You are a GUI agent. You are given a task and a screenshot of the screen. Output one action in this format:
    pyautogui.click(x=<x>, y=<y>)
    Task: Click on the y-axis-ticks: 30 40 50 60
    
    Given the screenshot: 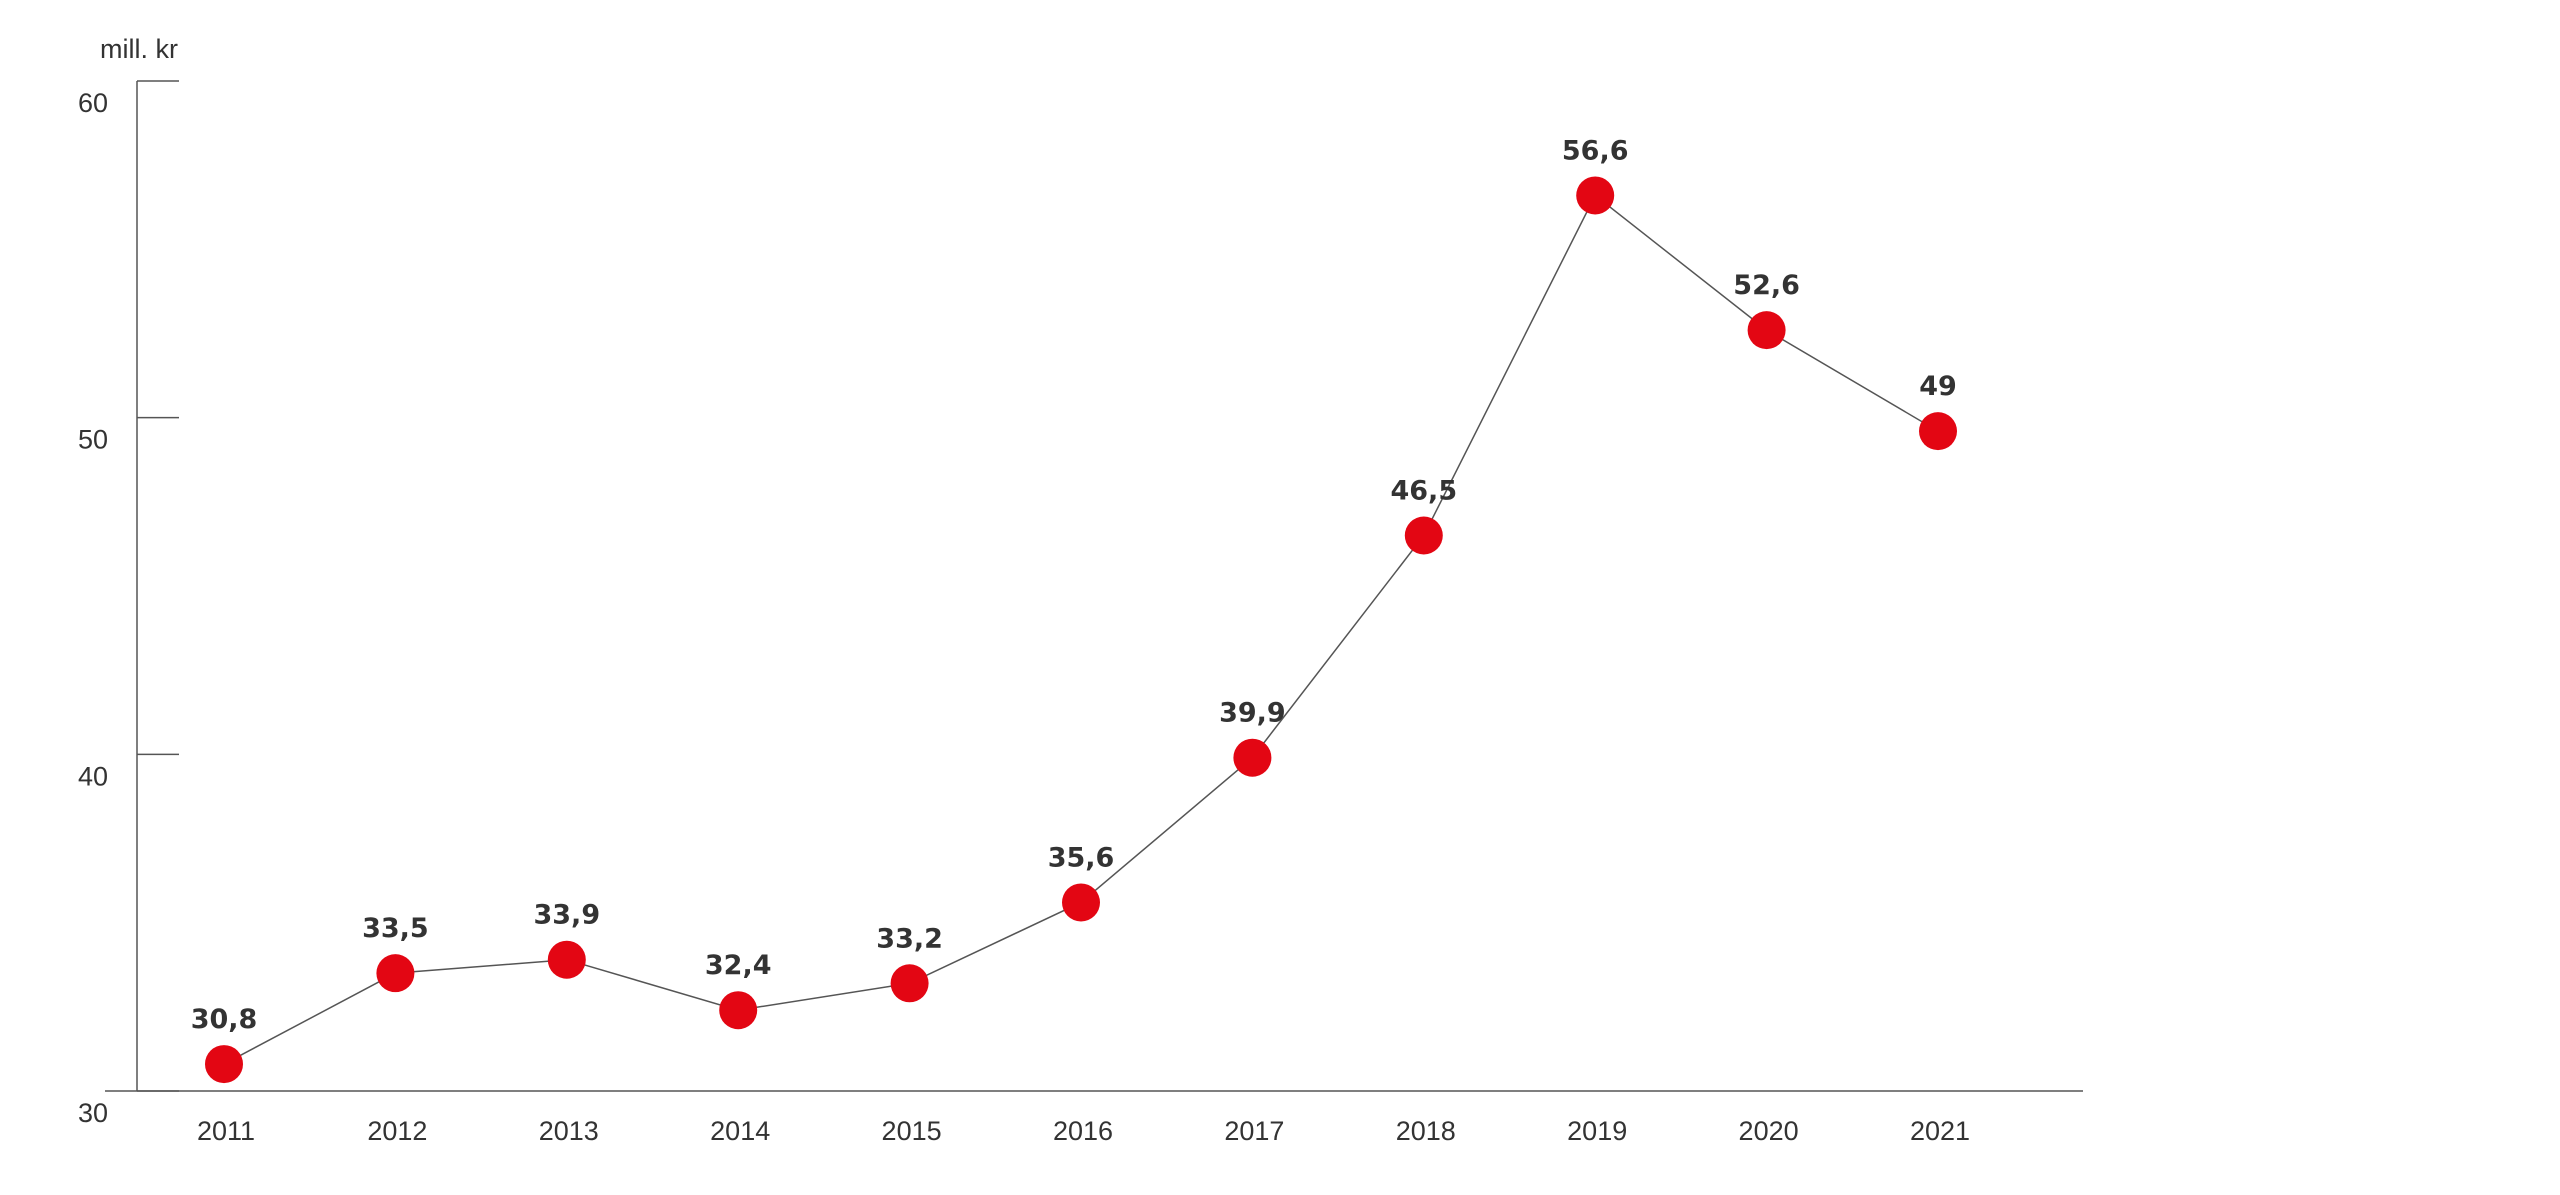 What is the action you would take?
    pyautogui.click(x=128, y=604)
    